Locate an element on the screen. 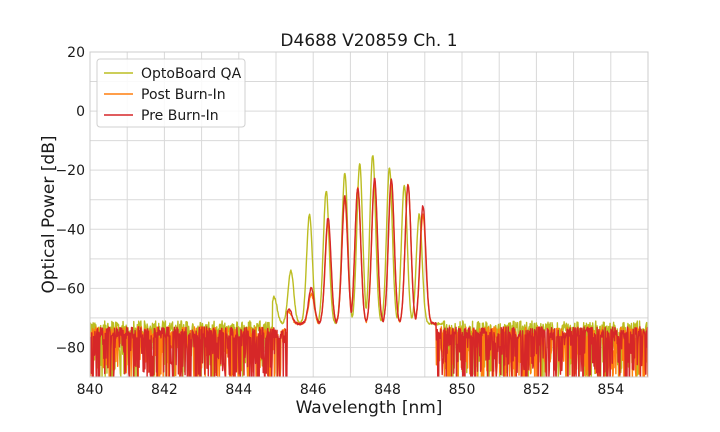  y-tick-label: −80 is located at coordinates (70, 348).